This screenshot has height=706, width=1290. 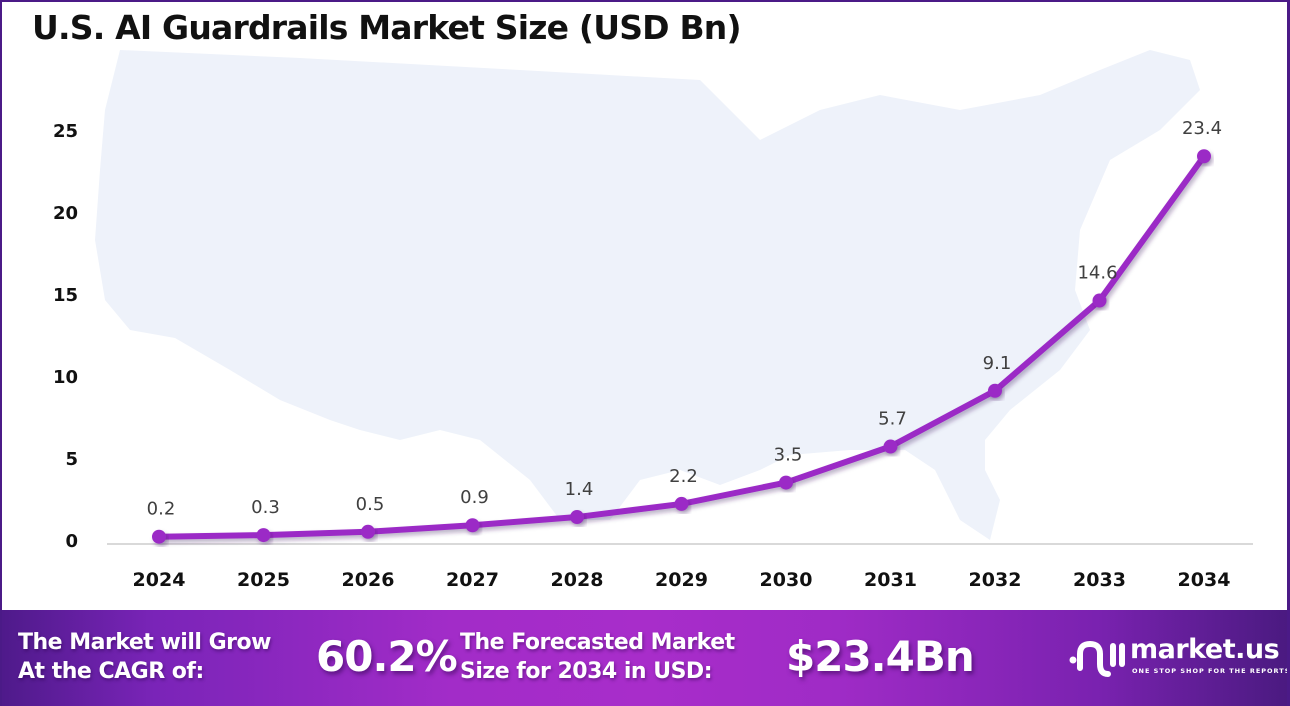 I want to click on data-label: 2.2, so click(x=683, y=476).